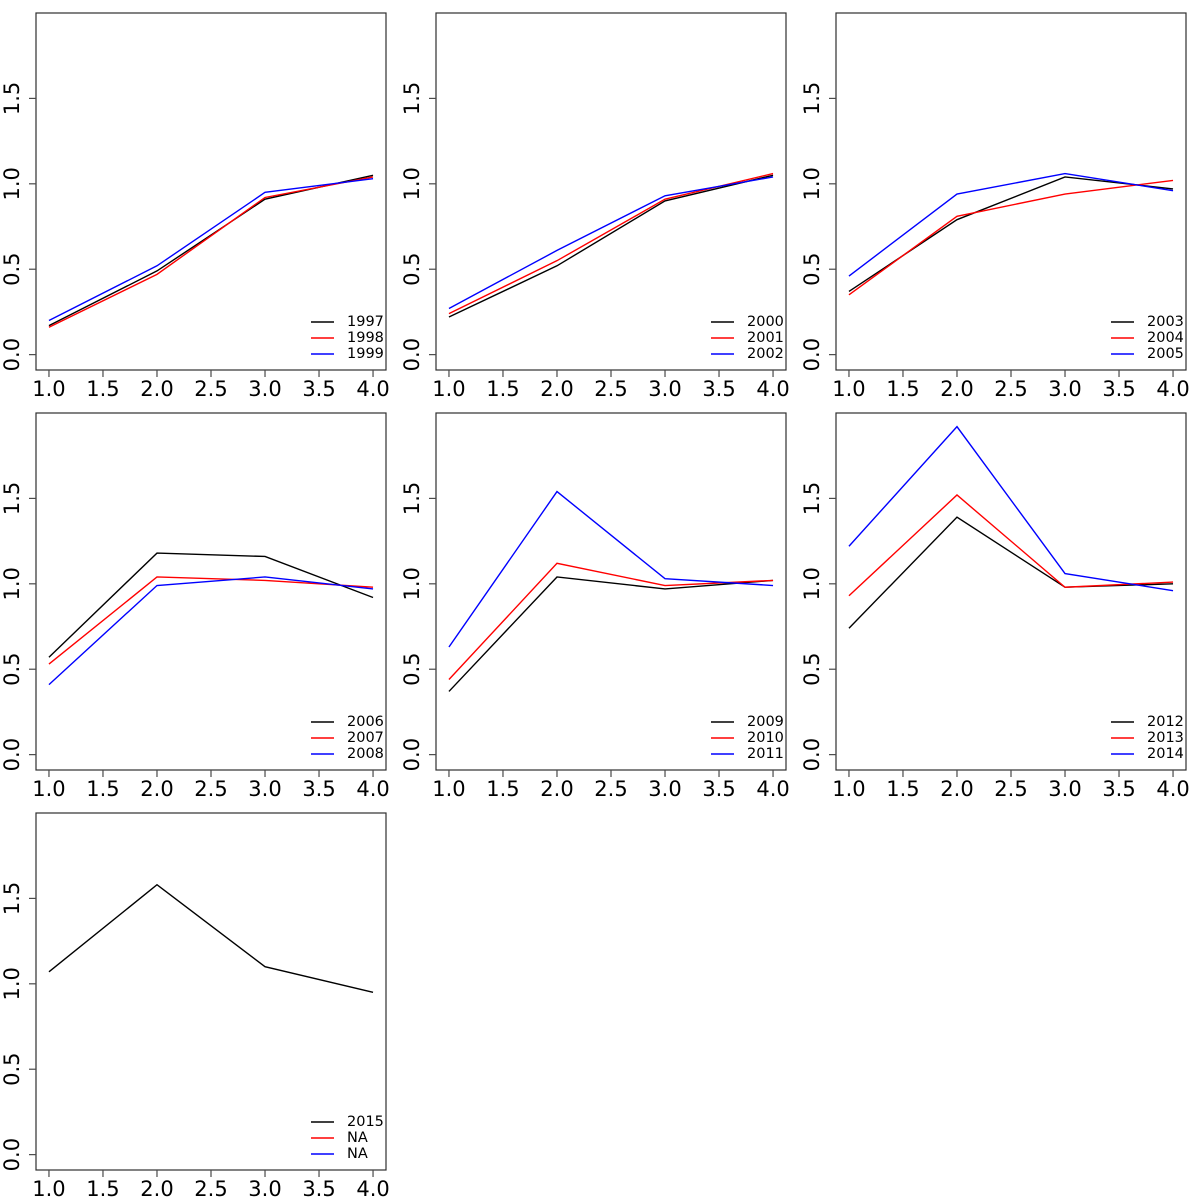 The height and width of the screenshot is (1200, 1200). What do you see at coordinates (365, 322) in the screenshot?
I see `legend-label-1997: 1997` at bounding box center [365, 322].